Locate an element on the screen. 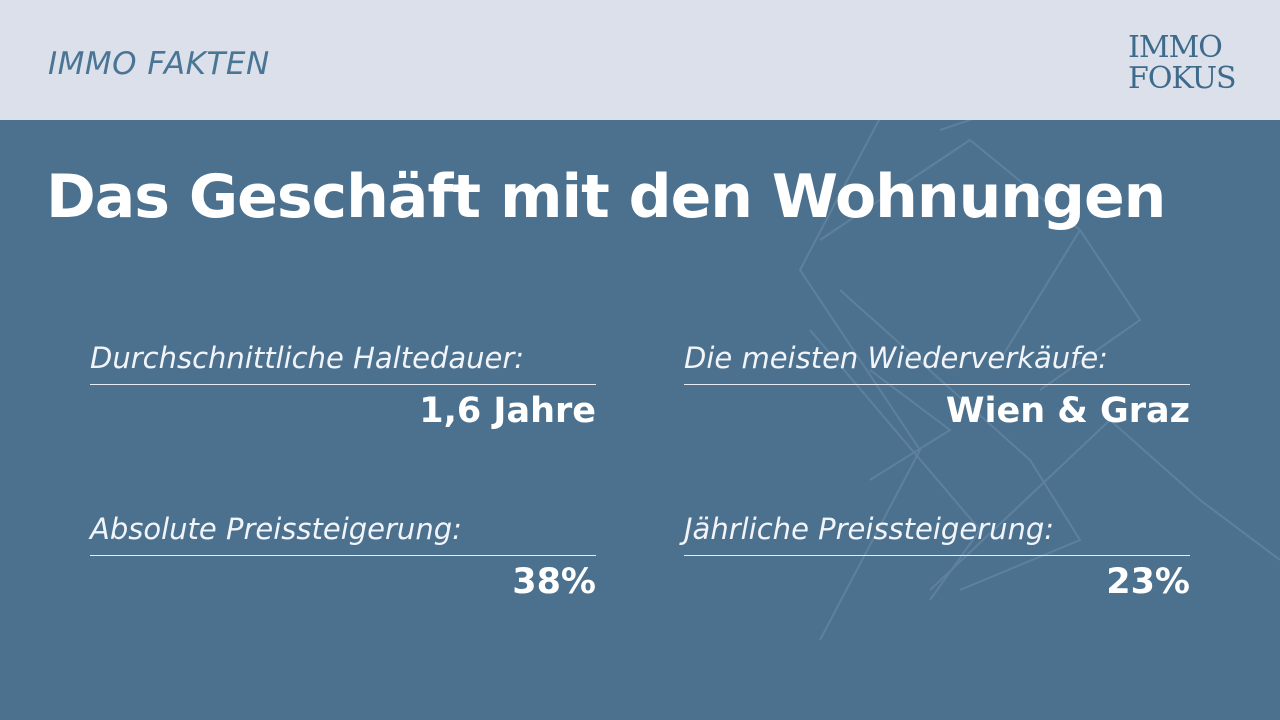 Image resolution: width=1280 pixels, height=720 pixels. fact-label: Die meisten Wiederverkäufe: is located at coordinates (896, 358).